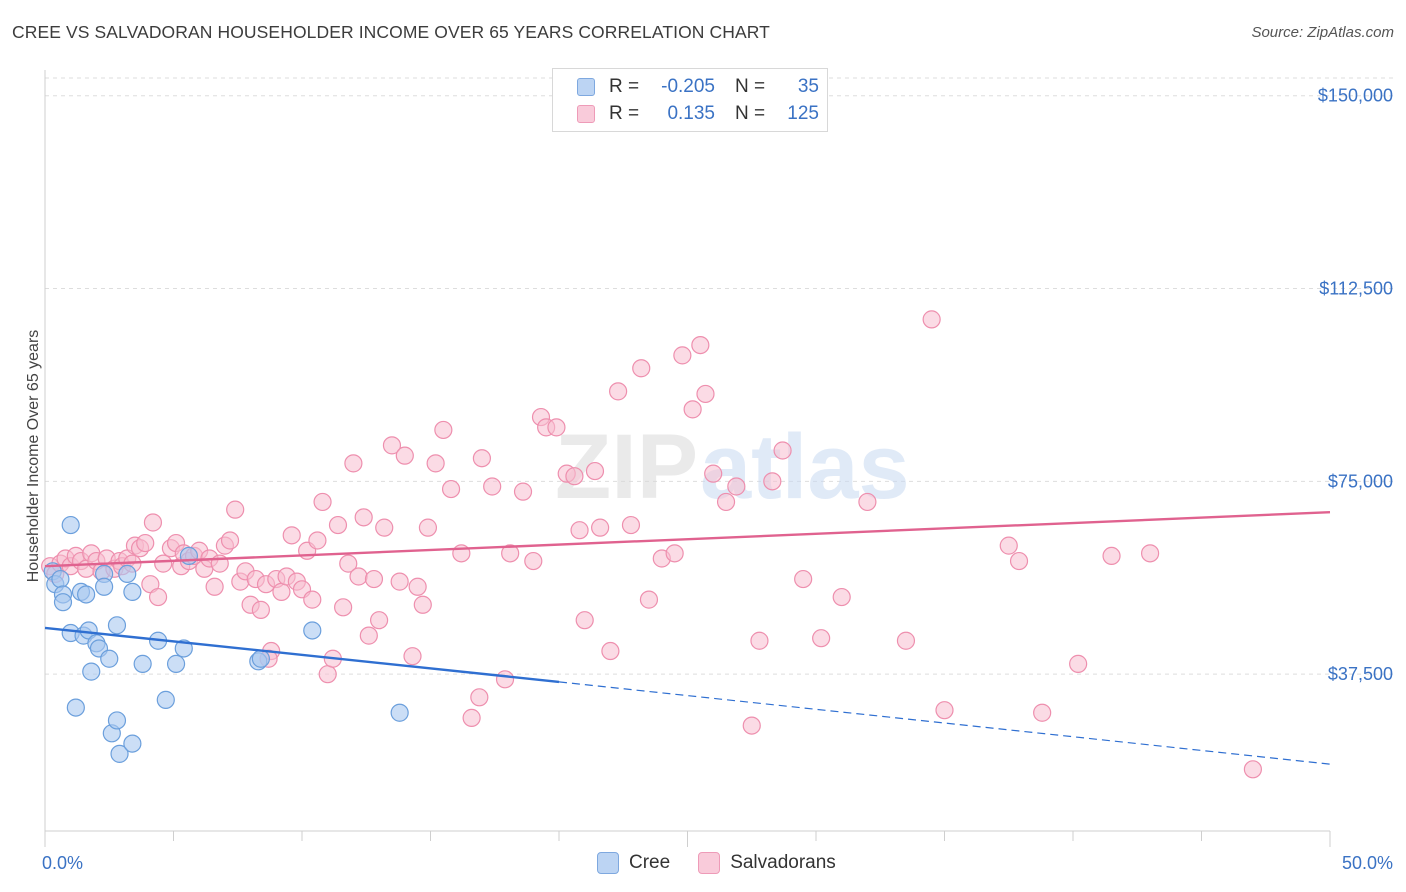 The width and height of the screenshot is (1406, 892). Describe the element at coordinates (626, 467) in the screenshot. I see `watermark-zip: ZIP` at that location.